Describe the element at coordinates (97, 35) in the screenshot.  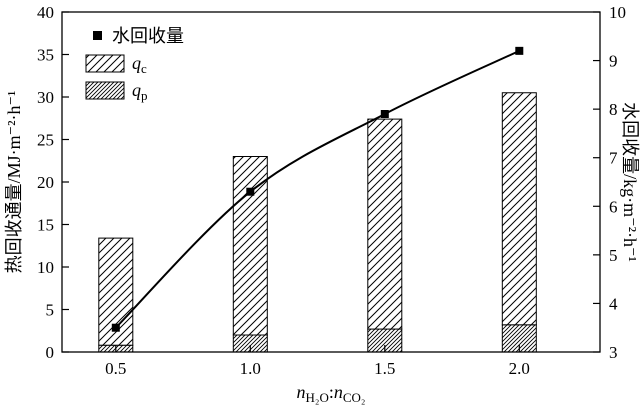
I see `legend-marker-swatch` at that location.